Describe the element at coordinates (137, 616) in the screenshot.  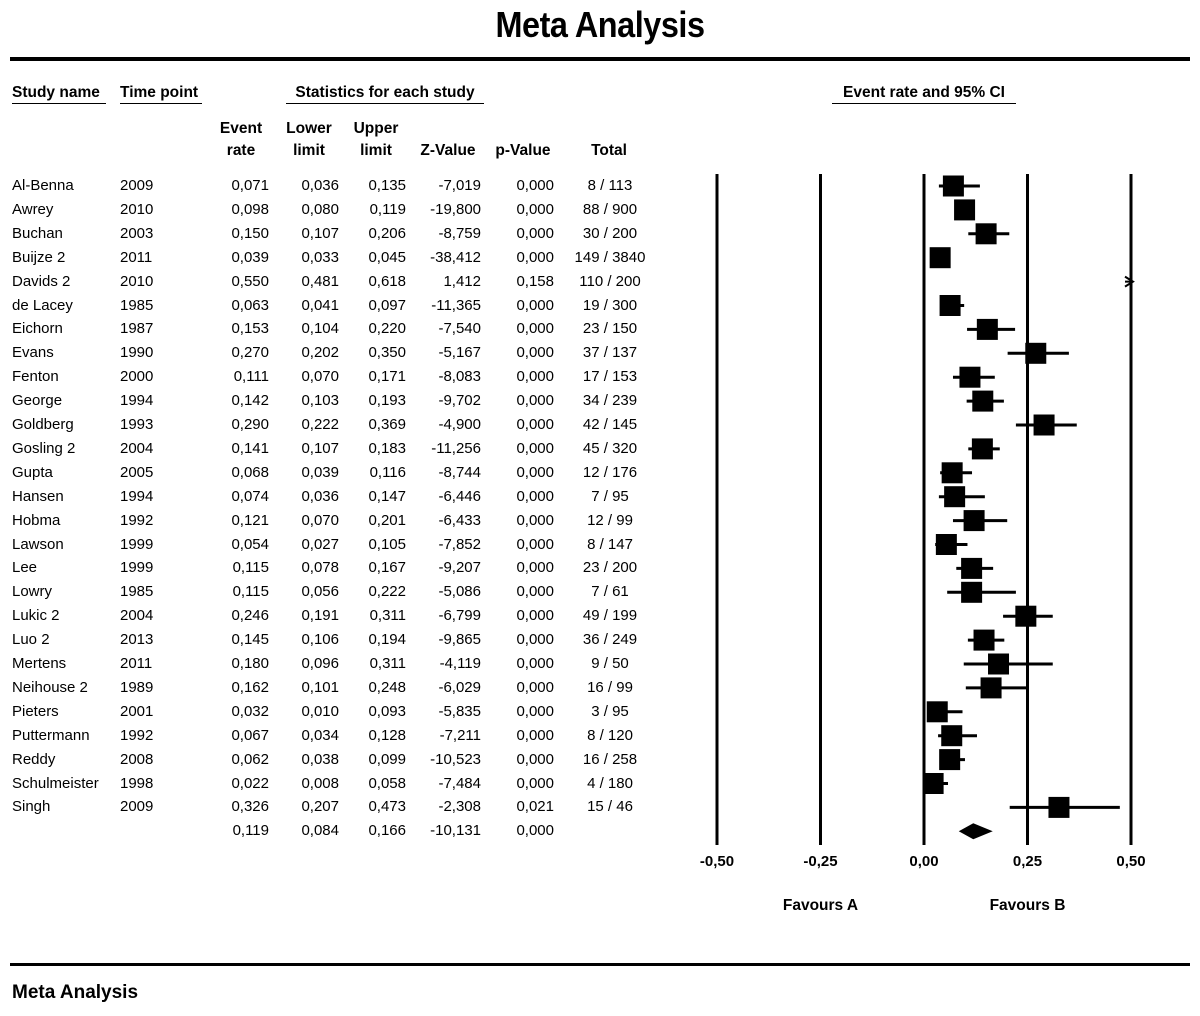
I see `cell-time: 2004` at that location.